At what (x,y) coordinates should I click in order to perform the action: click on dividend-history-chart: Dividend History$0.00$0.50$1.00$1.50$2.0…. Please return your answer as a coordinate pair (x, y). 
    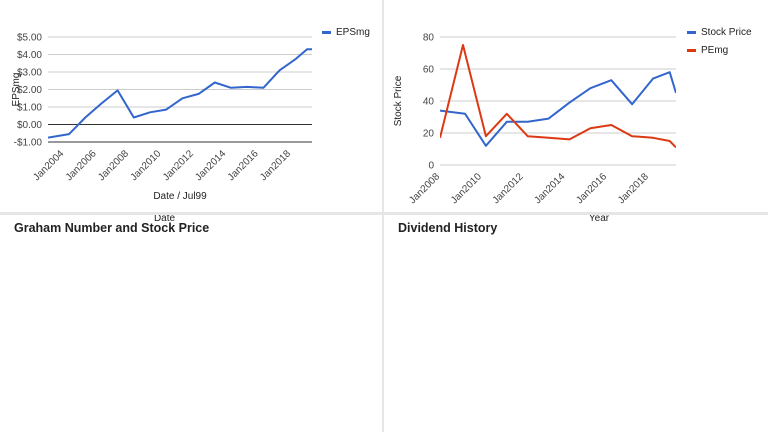
    Looking at the image, I should click on (504, 225).